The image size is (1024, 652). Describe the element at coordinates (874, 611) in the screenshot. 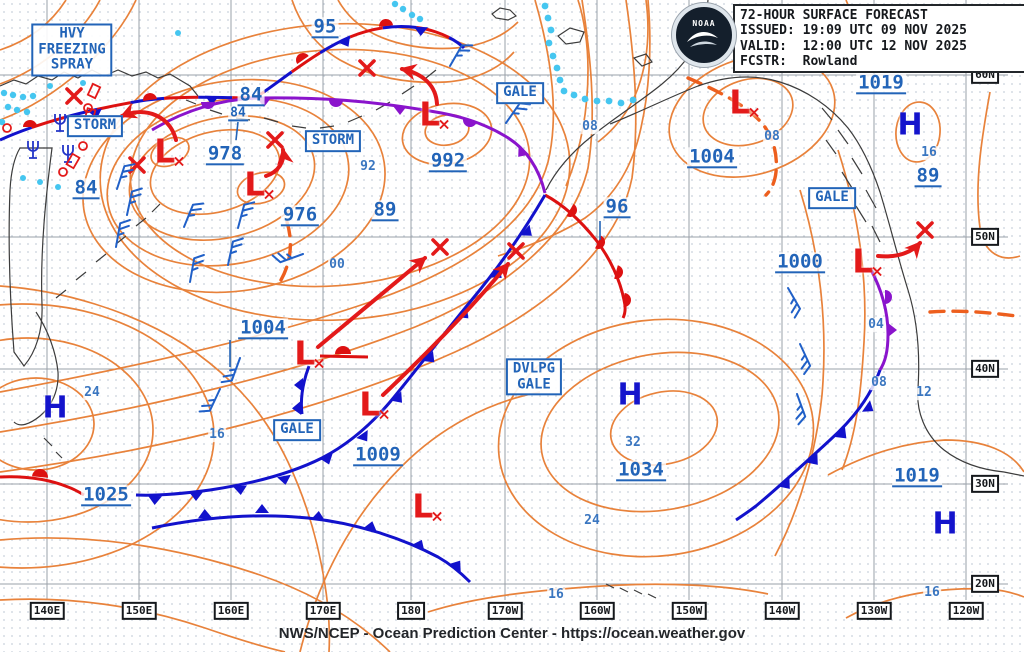

I see `longitude-label: 130W` at that location.